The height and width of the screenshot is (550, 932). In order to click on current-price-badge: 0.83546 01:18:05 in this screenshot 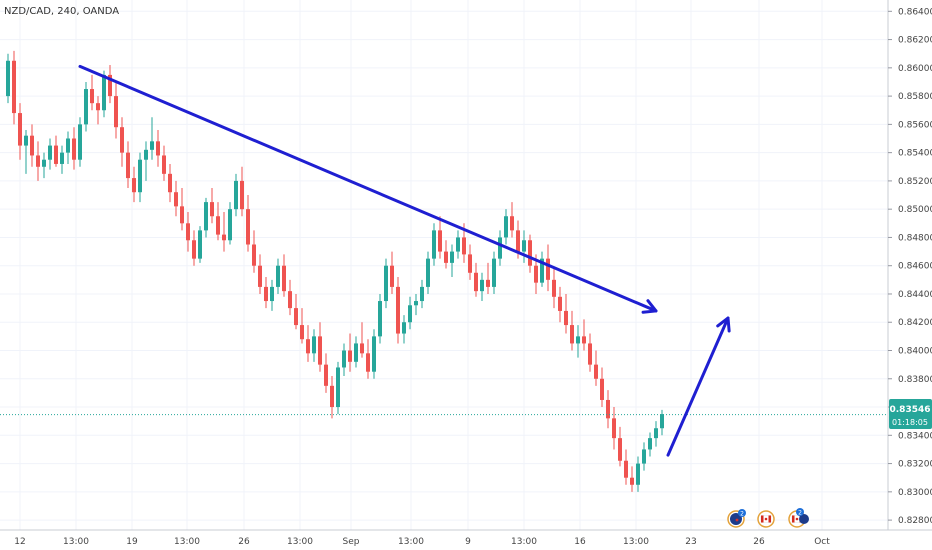, I will do `click(910, 414)`.